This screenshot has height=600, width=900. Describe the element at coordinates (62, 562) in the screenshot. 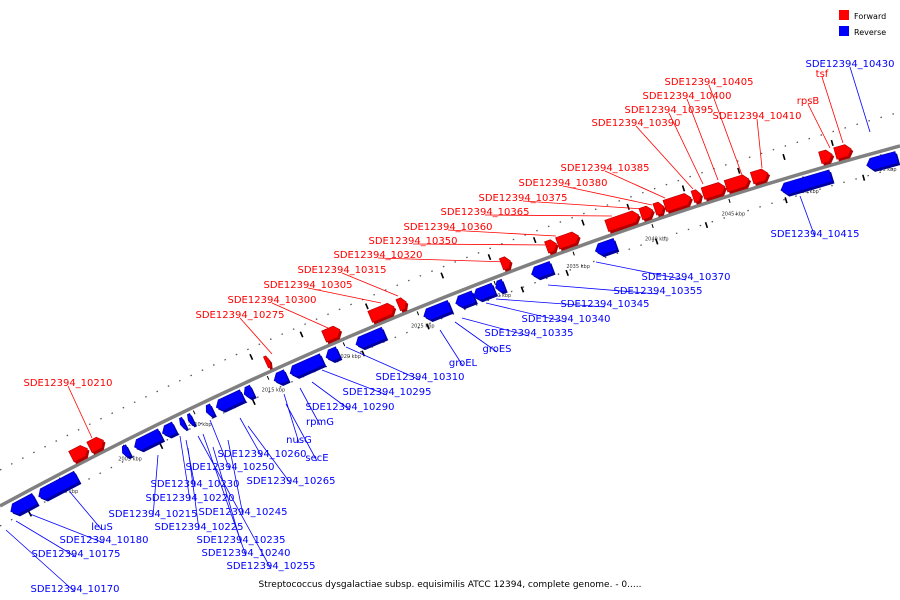

I see `reverse-label: SDE12394_10170` at that location.